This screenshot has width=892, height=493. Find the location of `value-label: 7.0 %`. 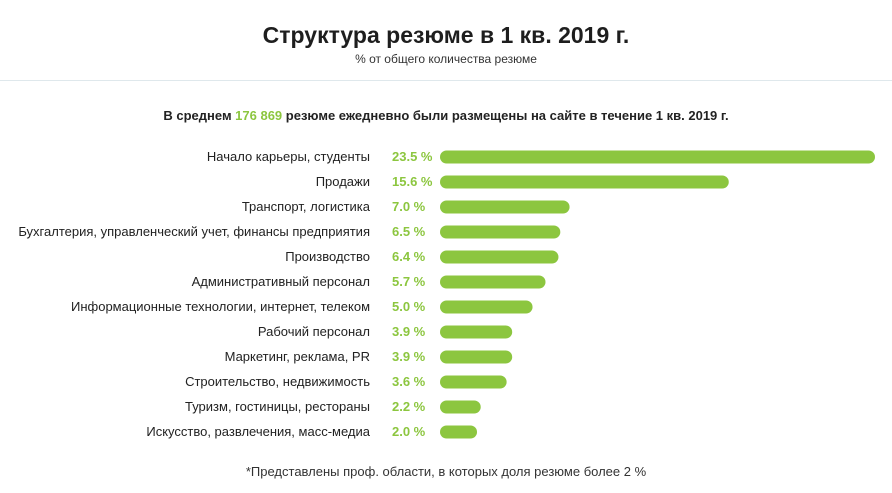

value-label: 7.0 % is located at coordinates (409, 206).